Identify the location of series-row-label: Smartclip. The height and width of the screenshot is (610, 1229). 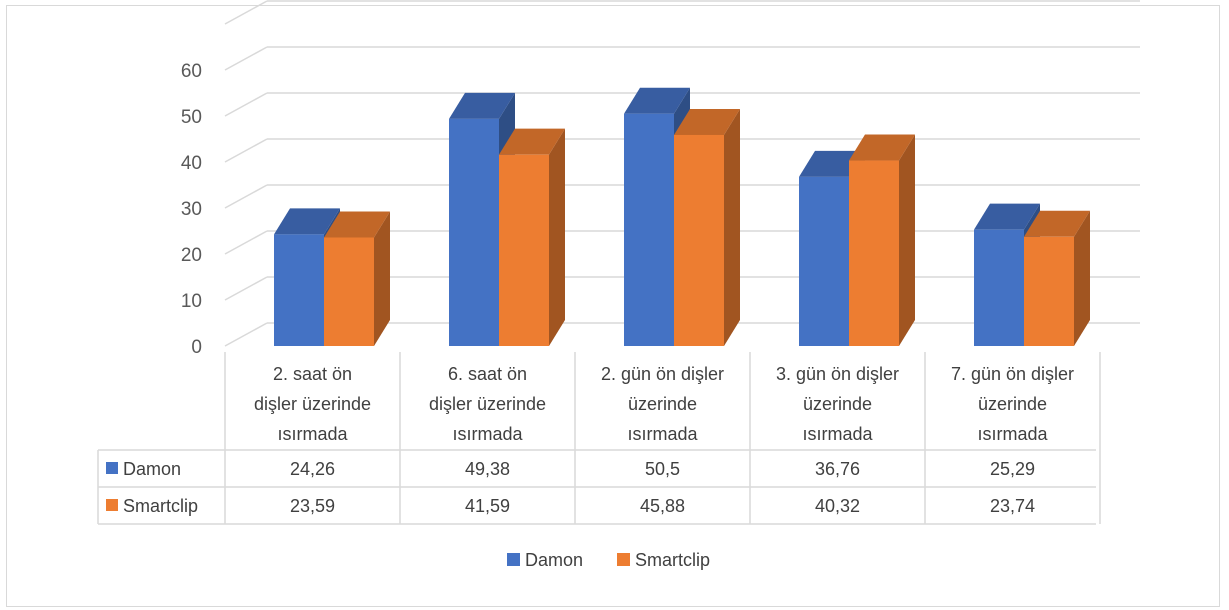
(160, 506).